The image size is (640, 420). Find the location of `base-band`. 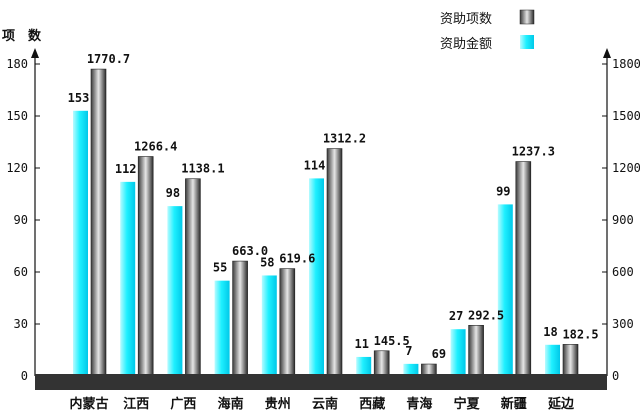

base-band is located at coordinates (321, 382).